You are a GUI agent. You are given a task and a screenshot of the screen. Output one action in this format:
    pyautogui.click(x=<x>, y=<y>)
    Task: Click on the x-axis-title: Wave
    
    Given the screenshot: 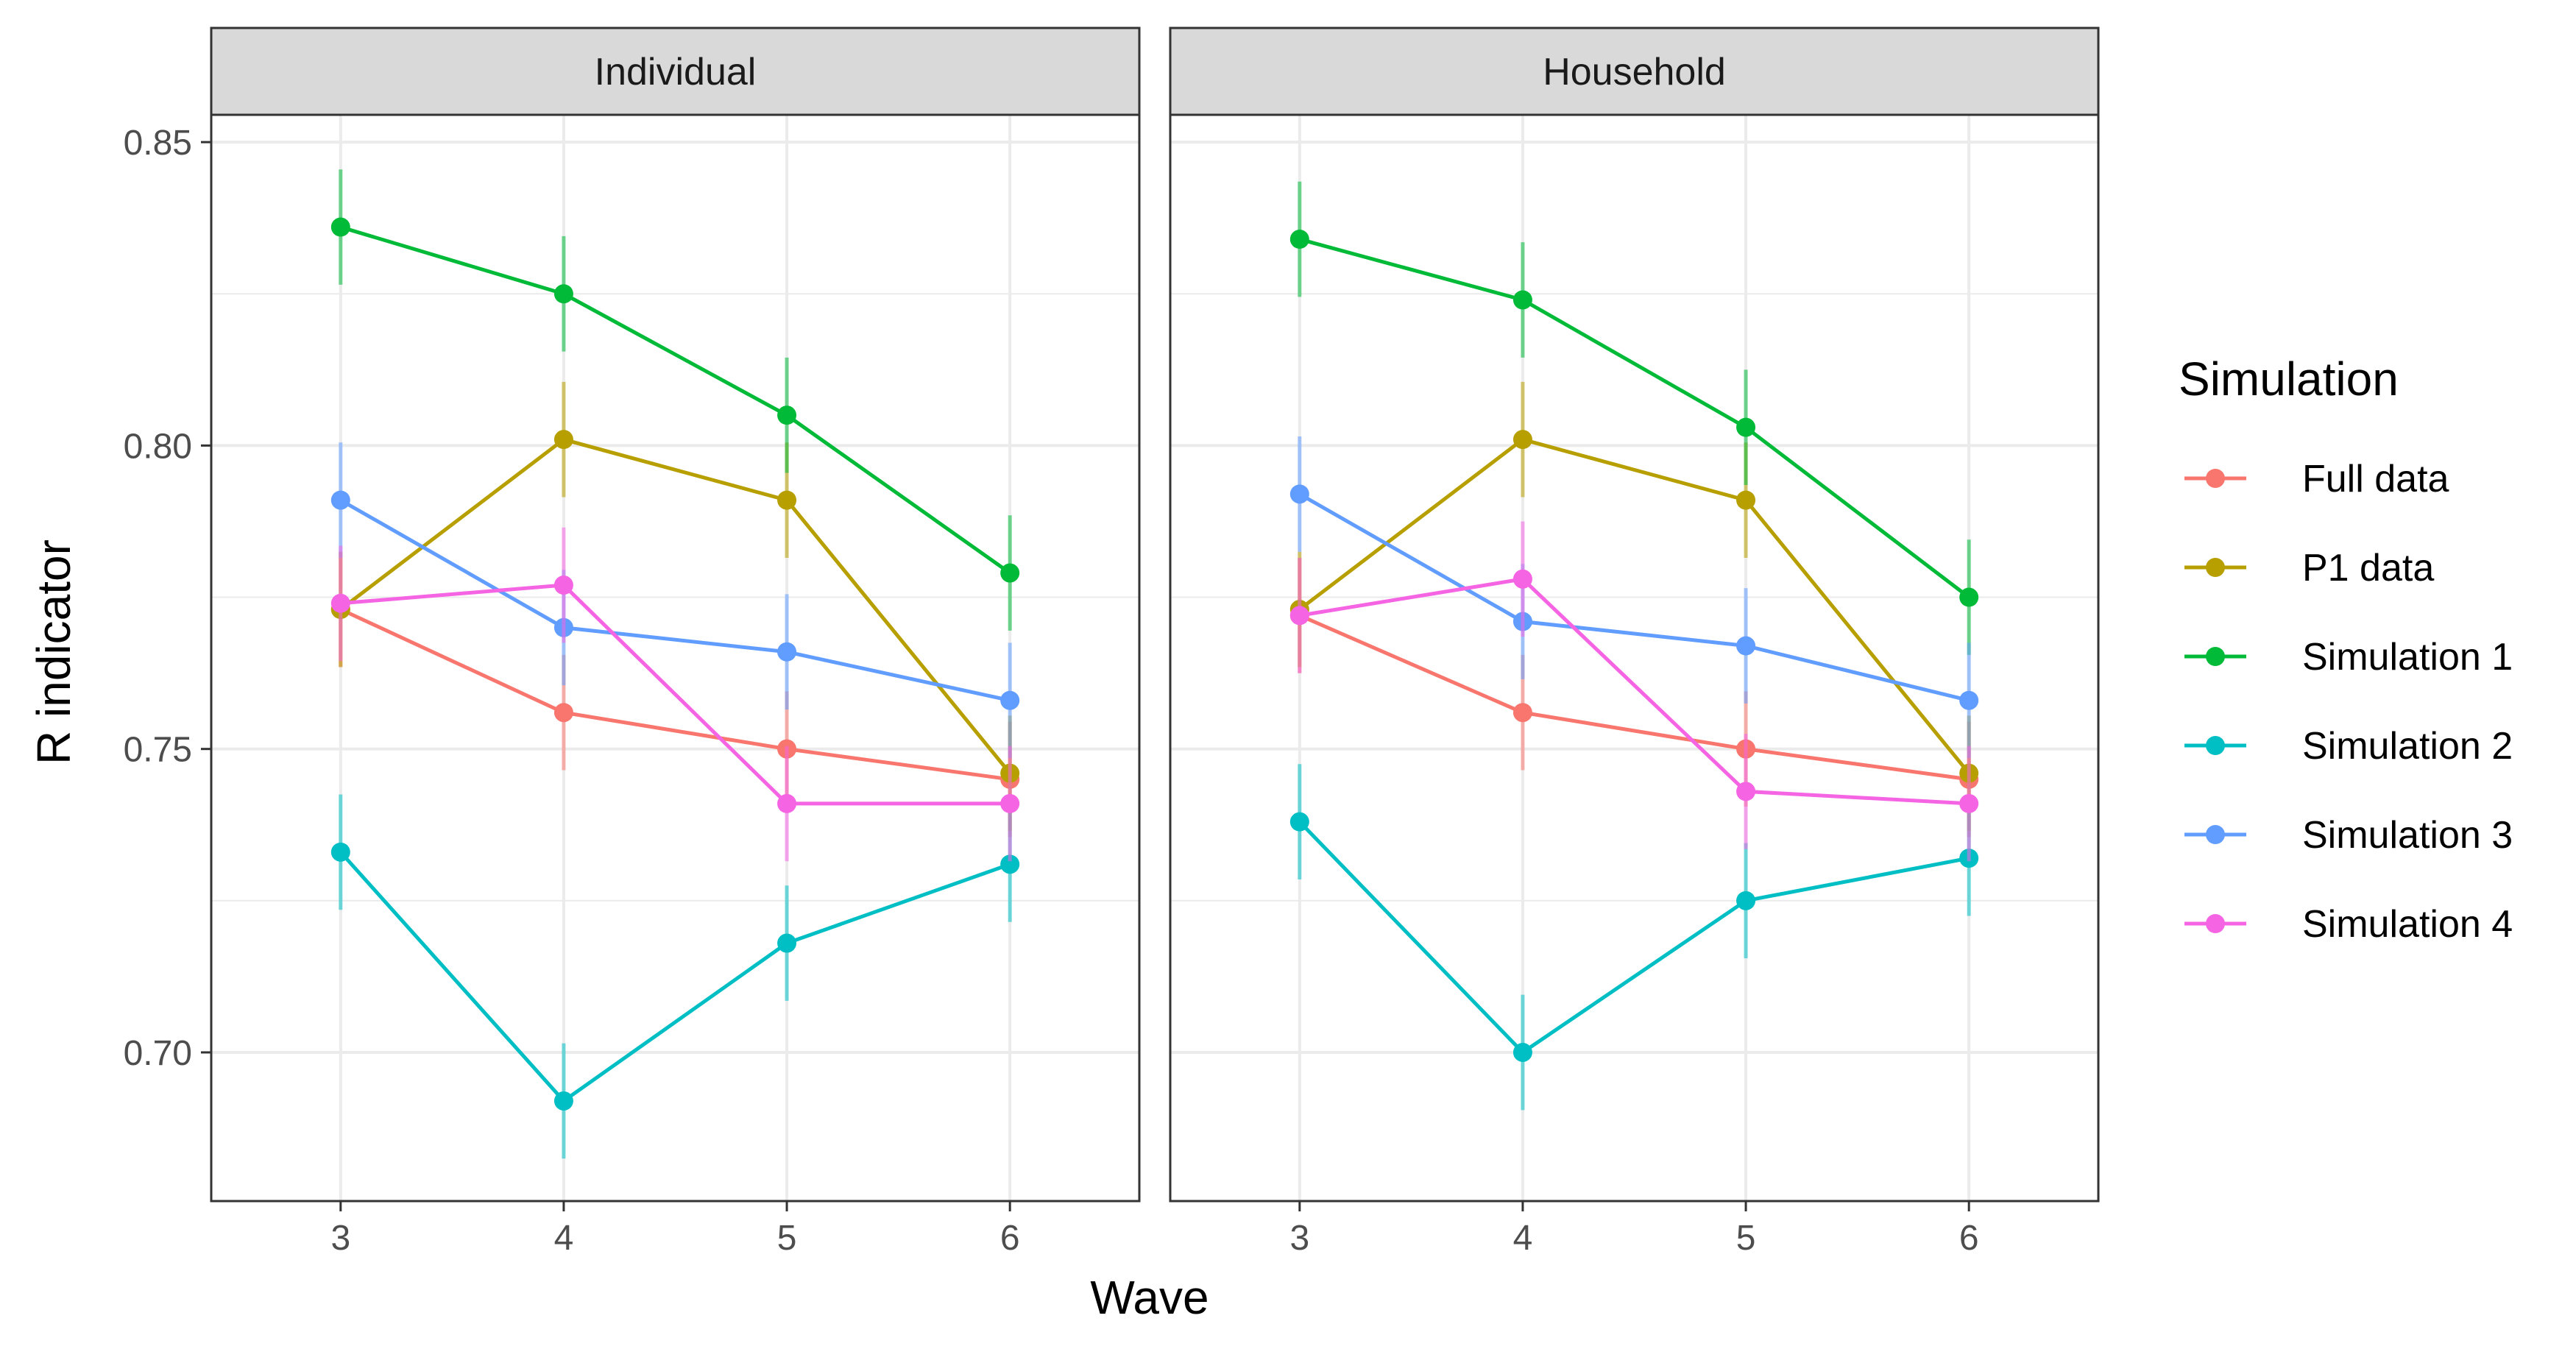 What is the action you would take?
    pyautogui.click(x=1149, y=1297)
    